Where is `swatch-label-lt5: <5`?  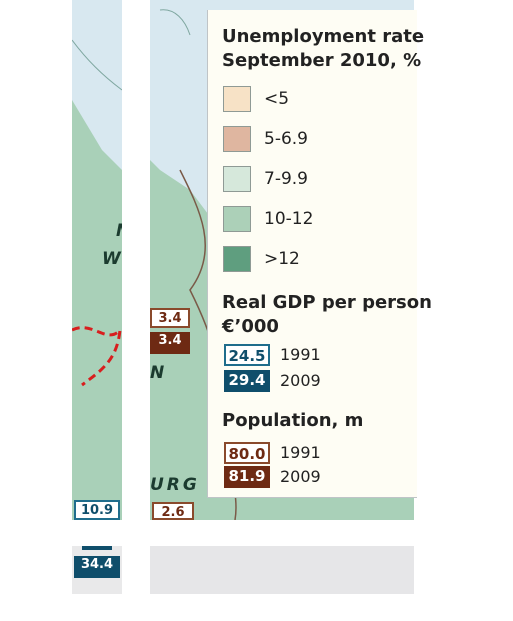
swatch-label-lt5: <5 is located at coordinates (277, 99).